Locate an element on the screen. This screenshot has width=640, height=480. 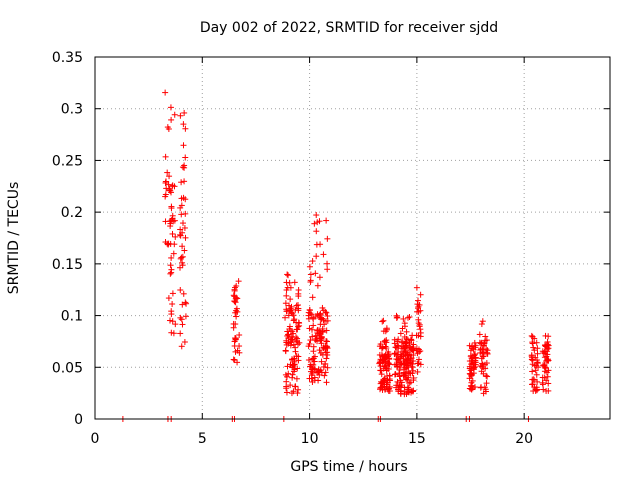
x-tick-label: 15 is located at coordinates (417, 439).